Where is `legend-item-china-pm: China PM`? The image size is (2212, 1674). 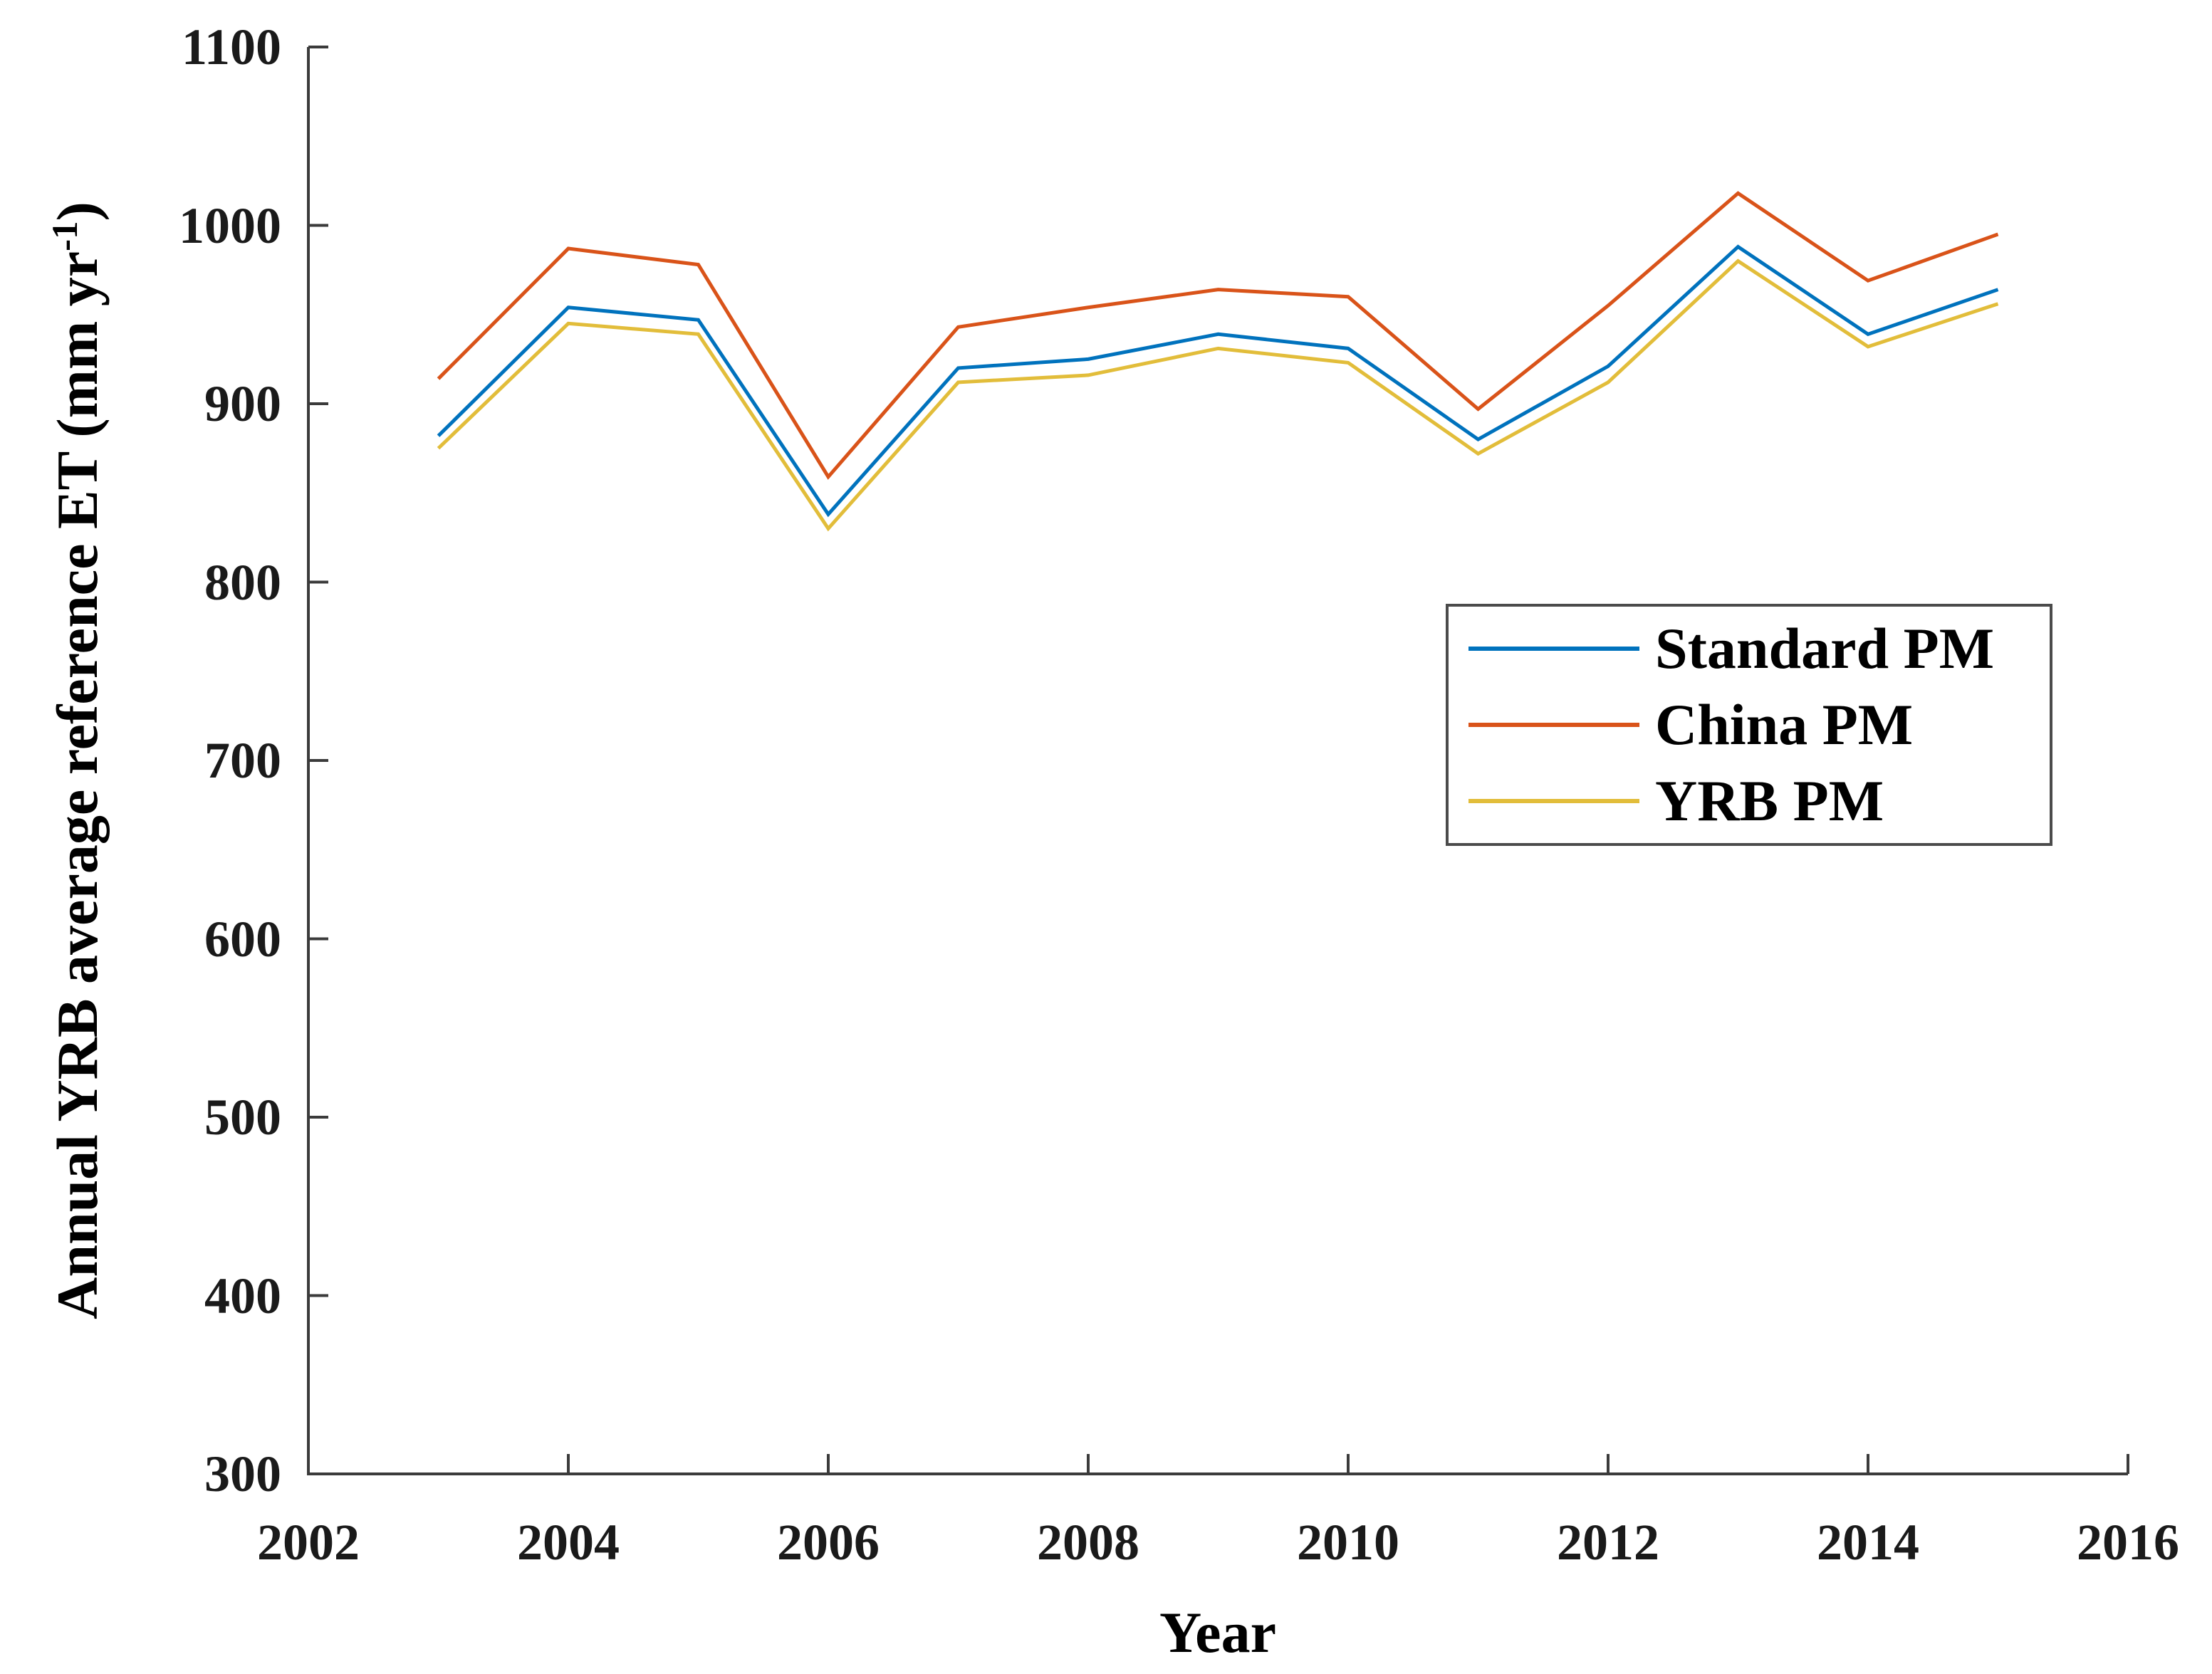 legend-item-china-pm: China PM is located at coordinates (1749, 724).